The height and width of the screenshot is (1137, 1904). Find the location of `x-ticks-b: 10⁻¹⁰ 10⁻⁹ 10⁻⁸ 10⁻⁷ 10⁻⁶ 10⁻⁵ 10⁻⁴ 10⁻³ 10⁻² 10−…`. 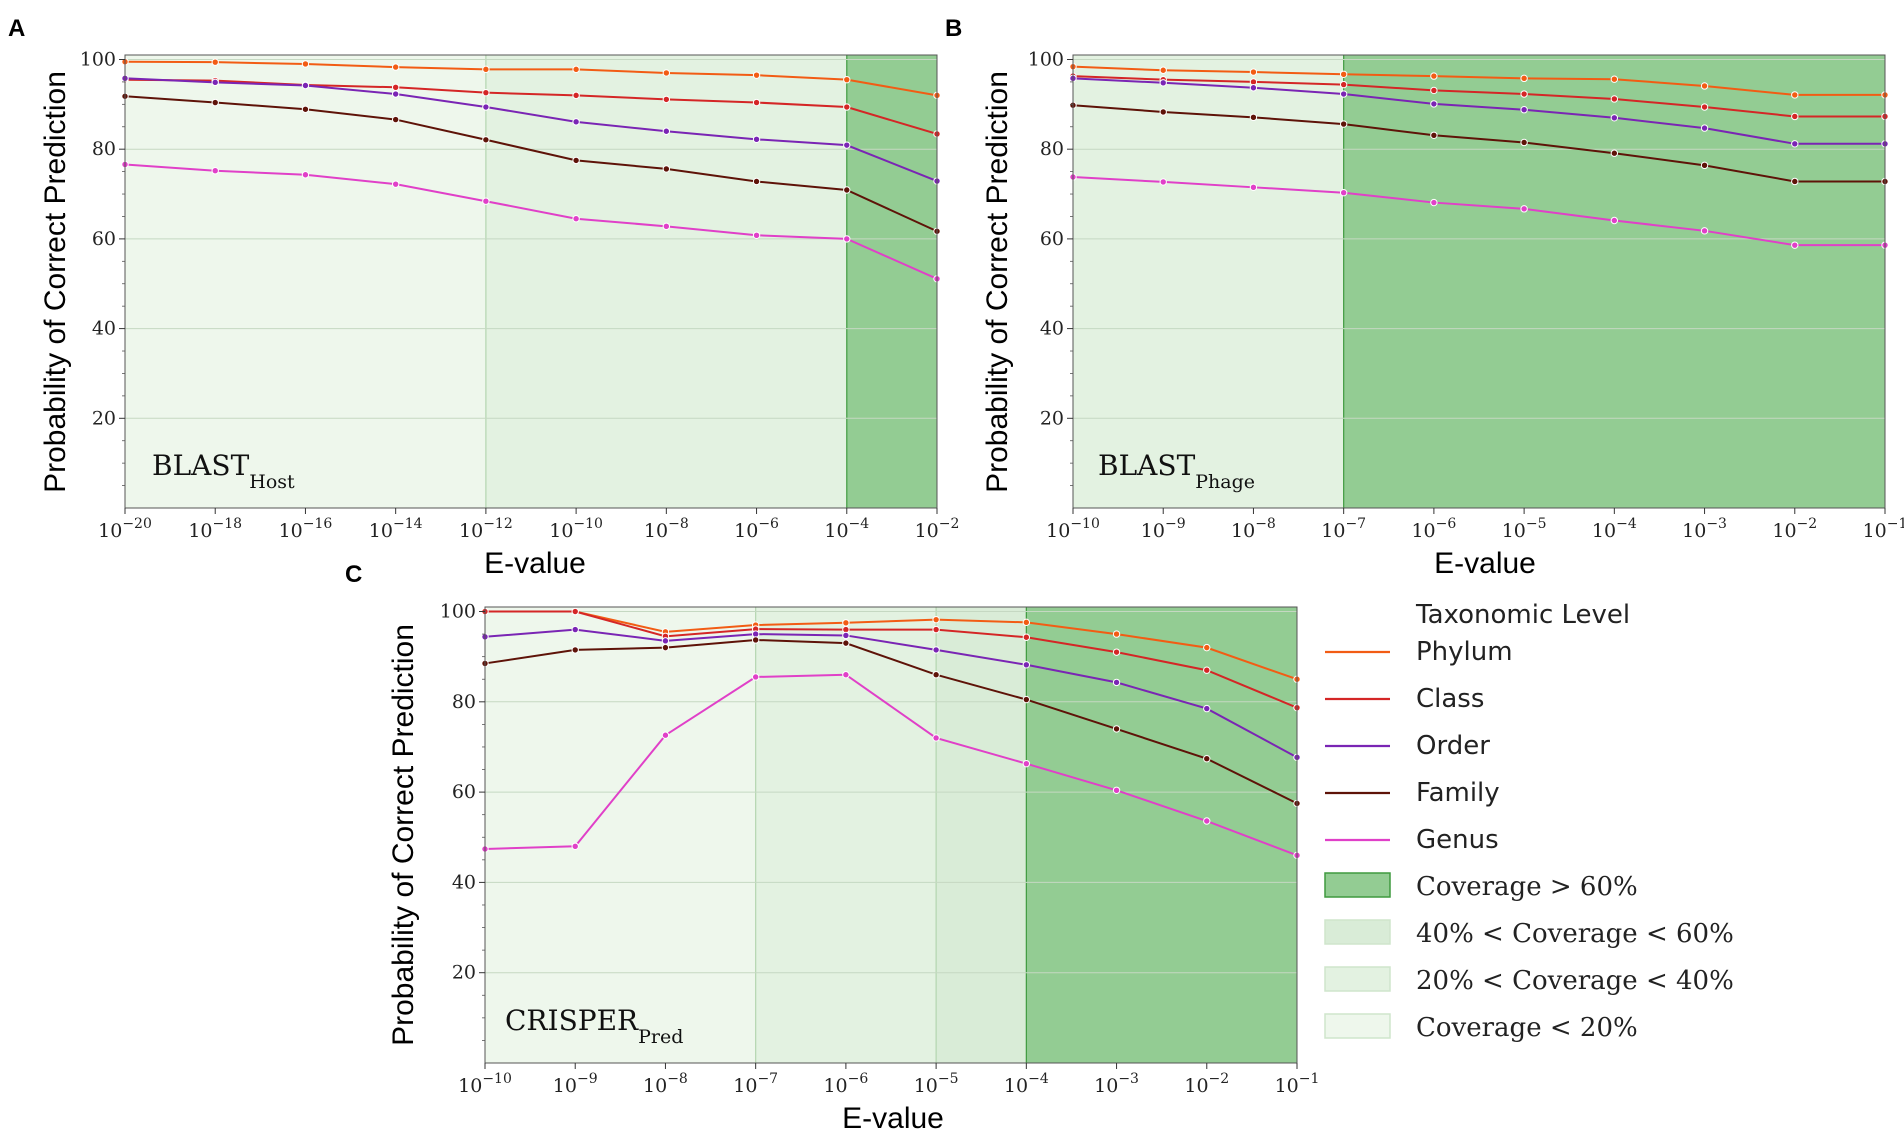

x-ticks-b: 10⁻¹⁰ 10⁻⁹ 10⁻⁸ 10⁻⁷ 10⁻⁶ 10⁻⁵ 10⁻⁴ 10⁻³ 10⁻² 10−… is located at coordinates (1475, 525).